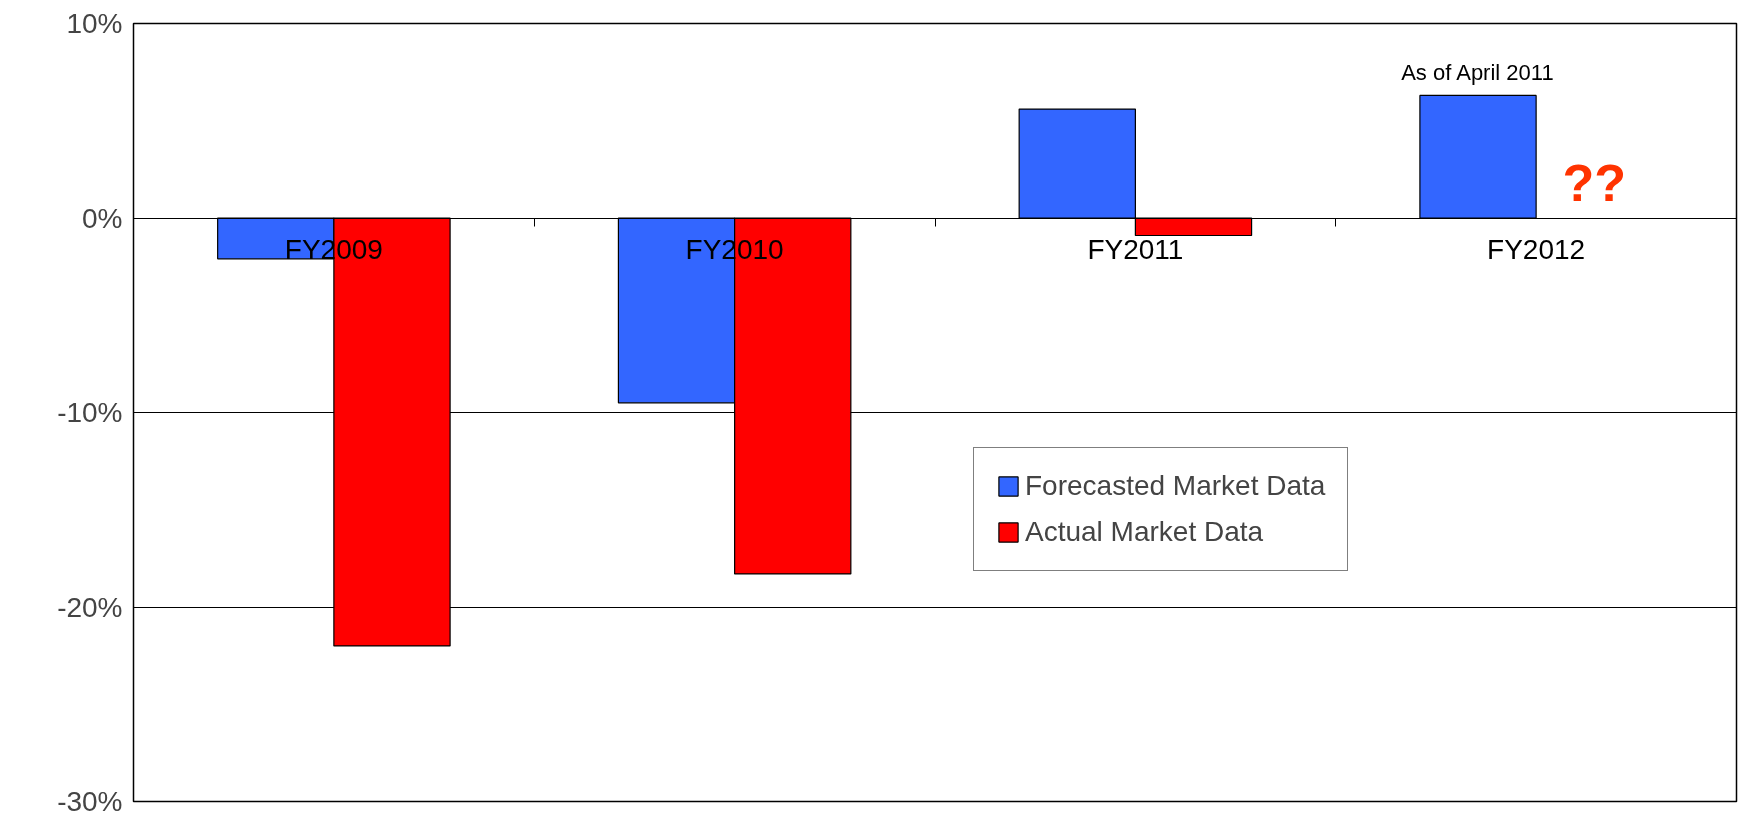 The image size is (1739, 818). I want to click on y-tick-label: -30%, so click(90, 801).